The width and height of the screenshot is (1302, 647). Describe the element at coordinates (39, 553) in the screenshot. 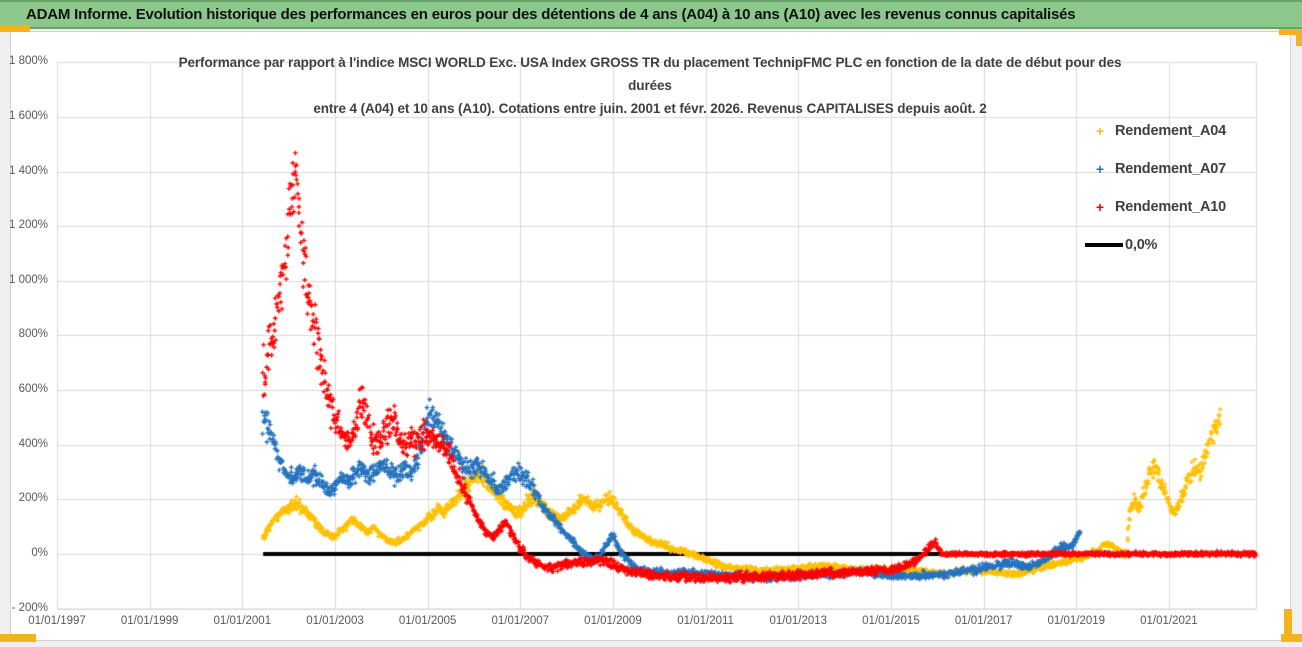

I see `y-tick-label: 0%` at that location.